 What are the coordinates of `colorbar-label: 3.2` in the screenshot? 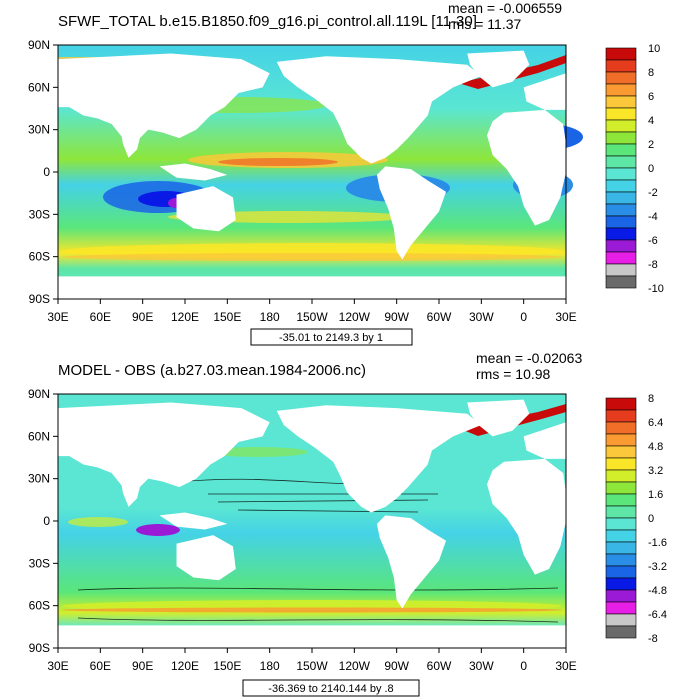 It's located at (655, 471).